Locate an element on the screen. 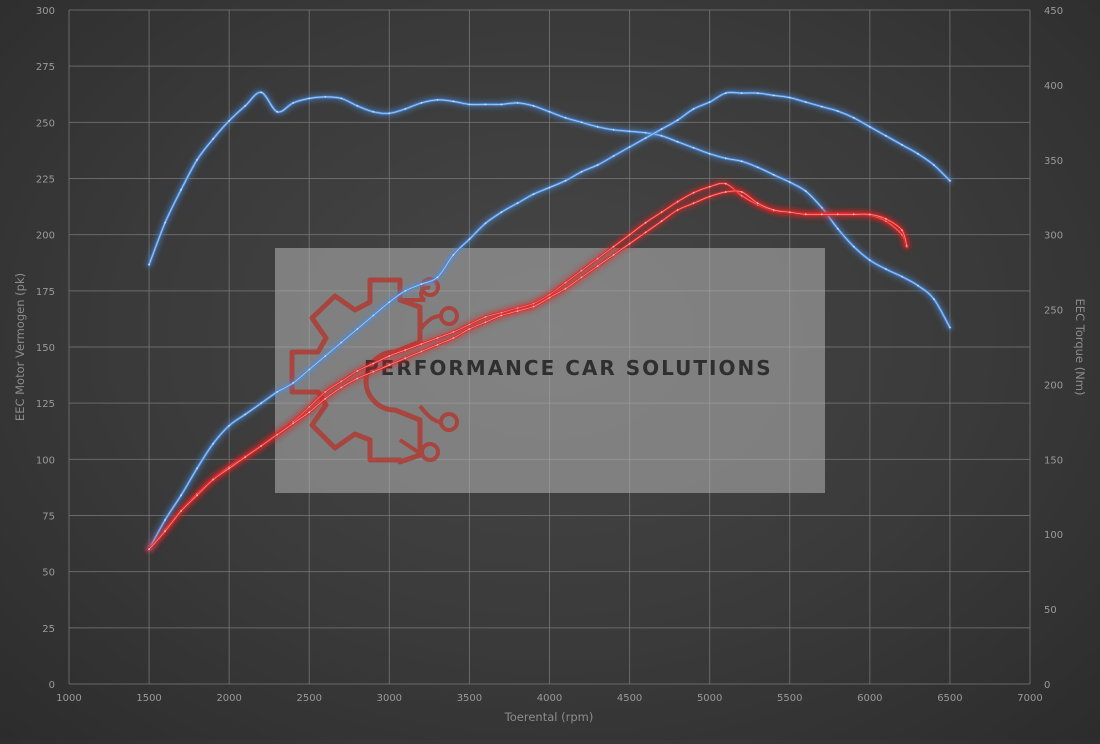  y-right-tick-label: 350 is located at coordinates (1053, 161).